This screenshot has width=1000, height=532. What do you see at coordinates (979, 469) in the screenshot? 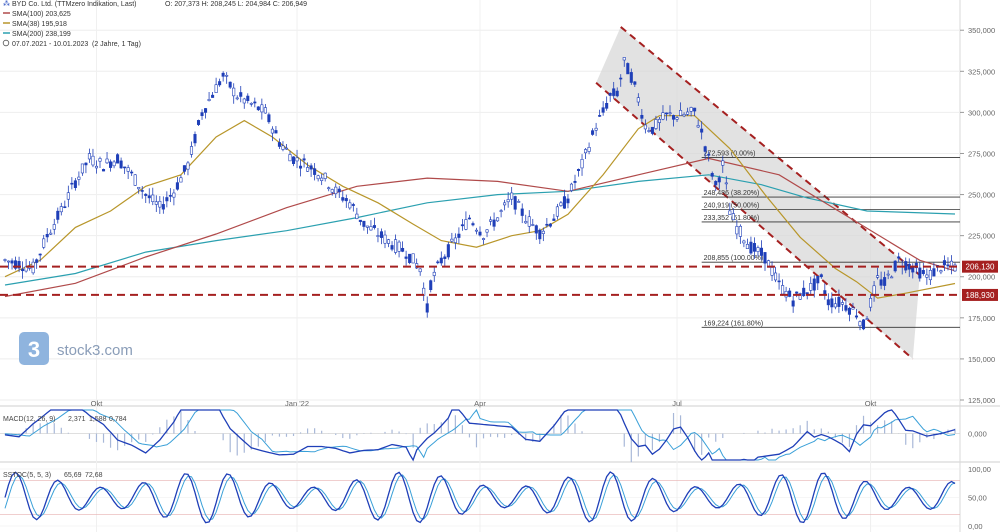
I see `sstoc-axis-label: 100,00` at bounding box center [979, 469].